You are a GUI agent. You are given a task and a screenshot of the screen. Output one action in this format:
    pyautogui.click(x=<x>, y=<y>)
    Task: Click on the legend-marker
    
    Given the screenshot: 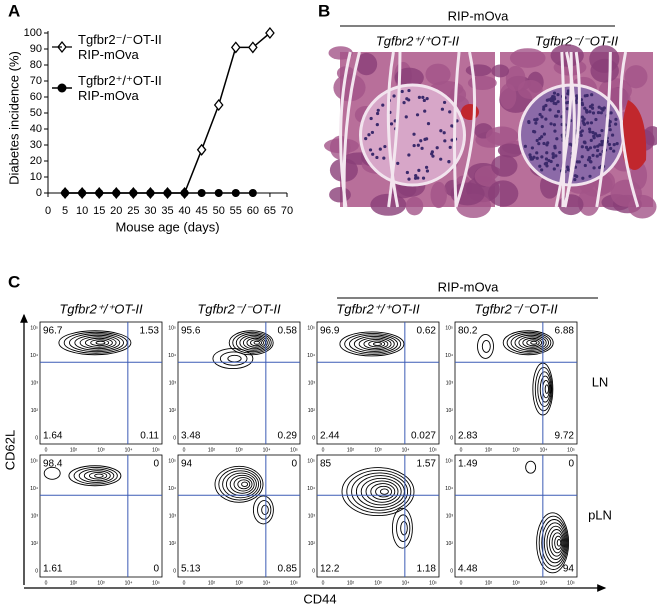 What is the action you would take?
    pyautogui.click(x=62, y=88)
    